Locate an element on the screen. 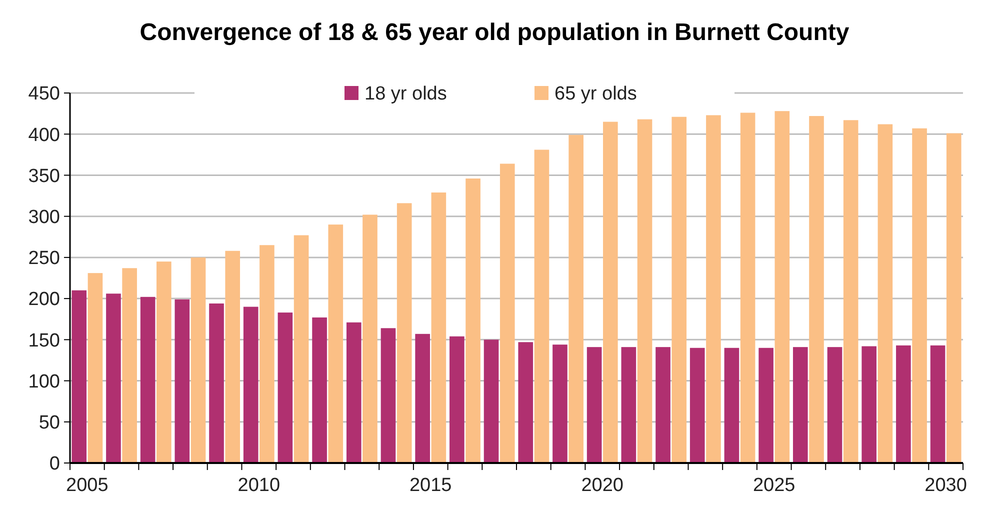 This screenshot has height=512, width=989. y-tick-label: 300 is located at coordinates (44, 217).